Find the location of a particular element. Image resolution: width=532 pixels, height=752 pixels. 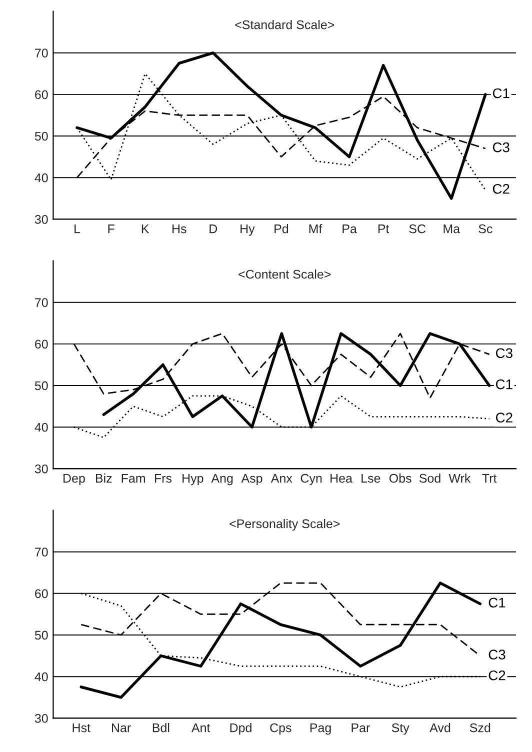

x-tick-label: Pt is located at coordinates (384, 229).